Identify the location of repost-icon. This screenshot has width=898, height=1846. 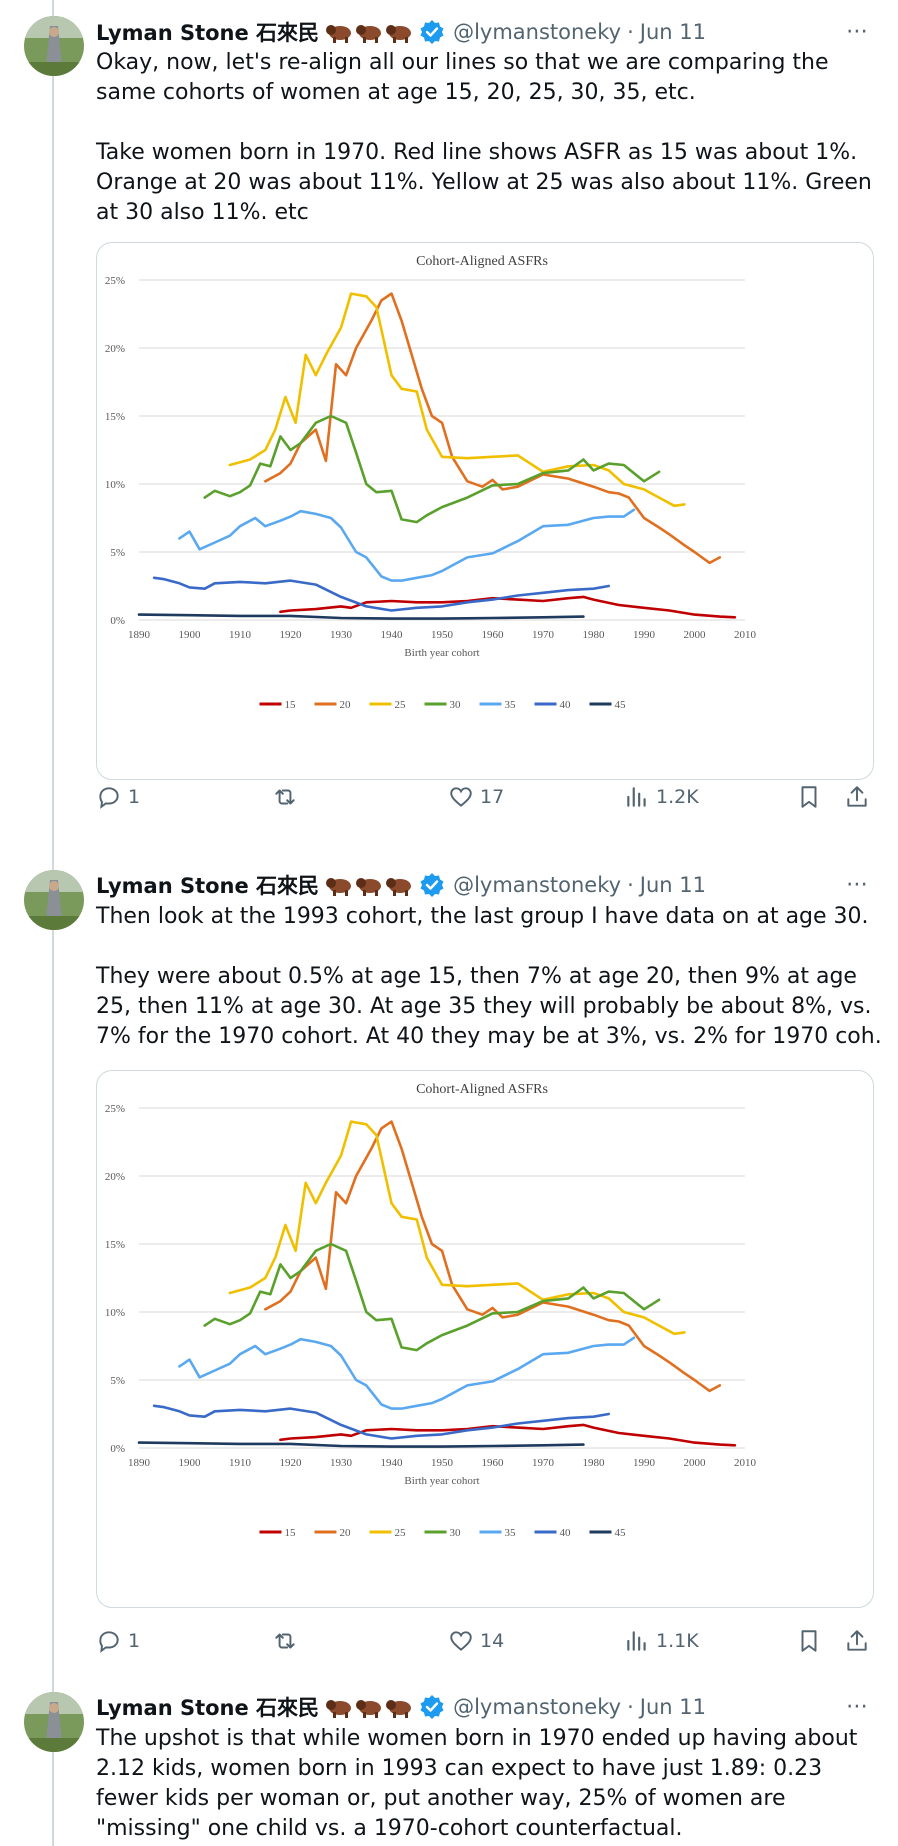
(285, 1641).